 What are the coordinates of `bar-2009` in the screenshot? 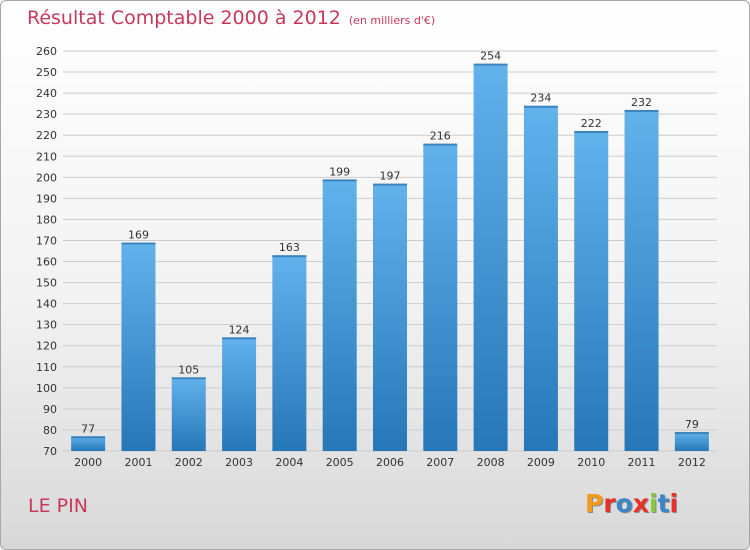 It's located at (540, 278).